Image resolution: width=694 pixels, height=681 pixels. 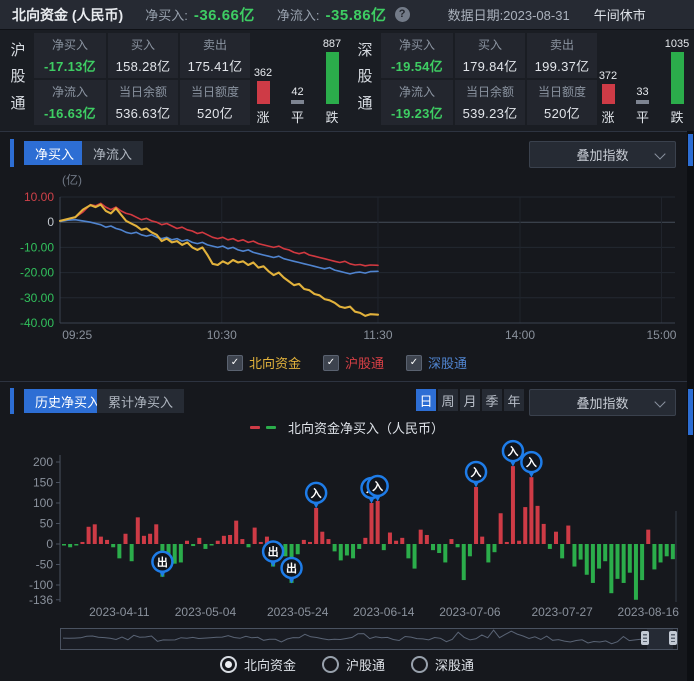 What do you see at coordinates (377, 335) in the screenshot?
I see `svg-text: 11:30` at bounding box center [377, 335].